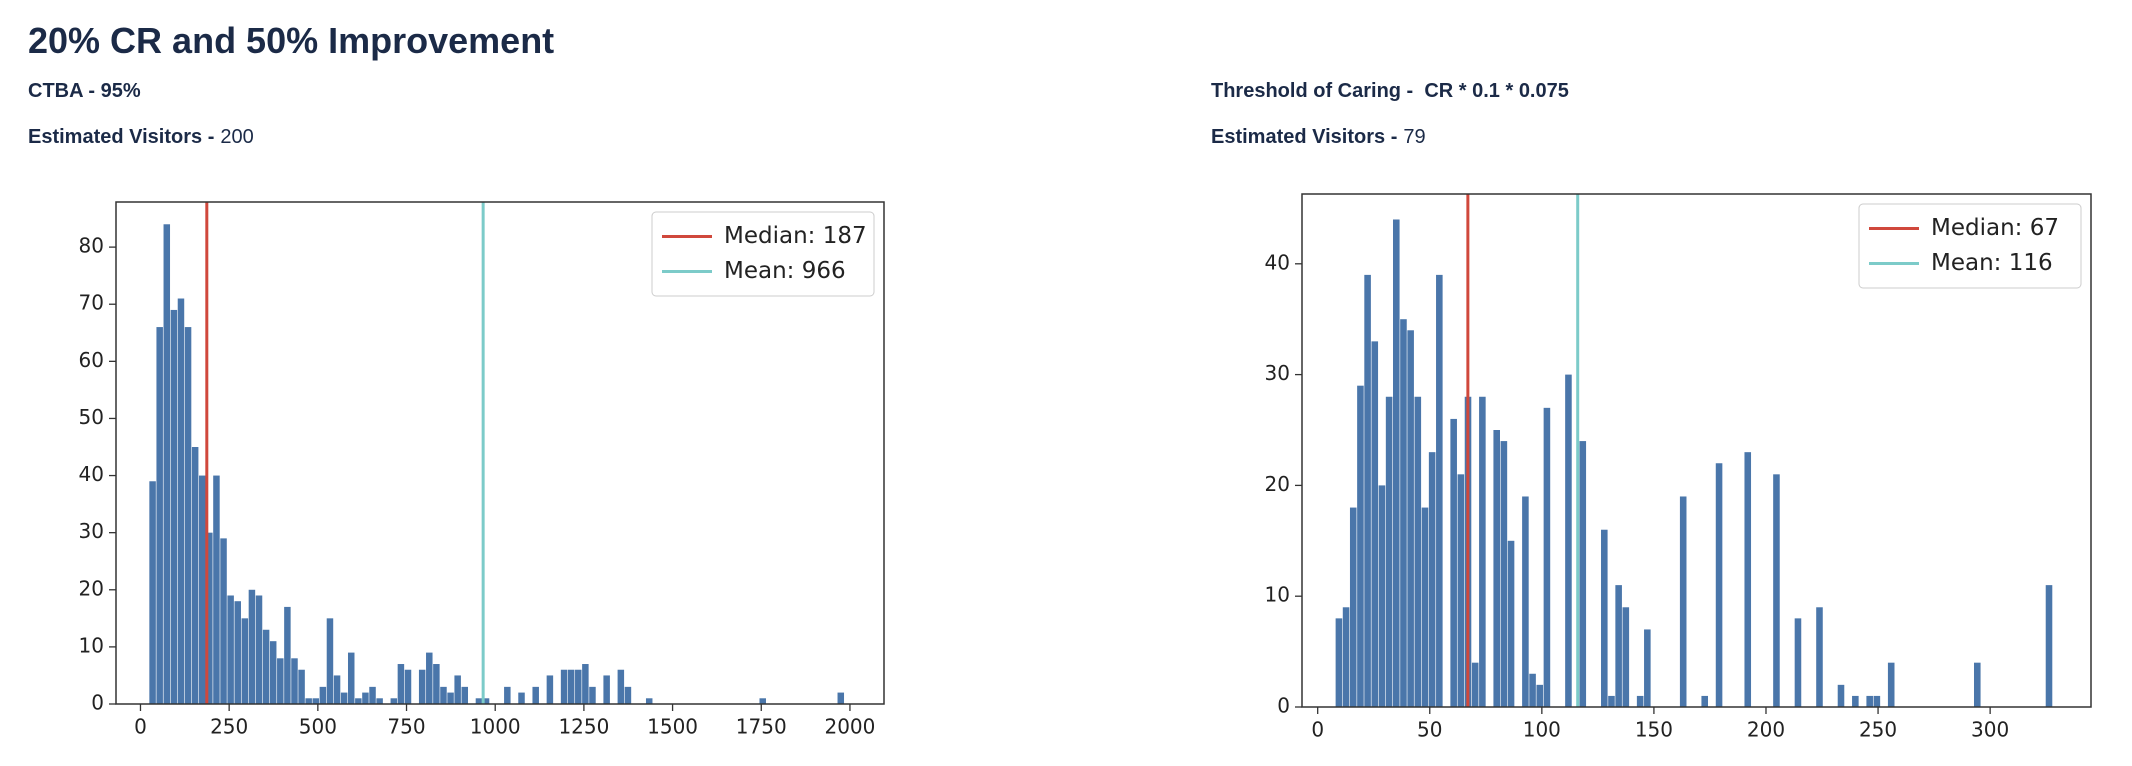 The image size is (2132, 766). Describe the element at coordinates (761, 727) in the screenshot. I see `x-tick-label: 1750` at that location.